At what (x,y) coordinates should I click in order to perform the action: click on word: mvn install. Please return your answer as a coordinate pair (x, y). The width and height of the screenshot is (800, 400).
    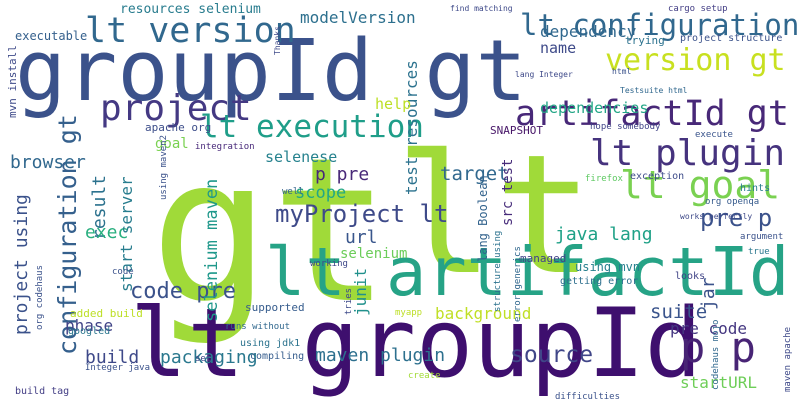
    Looking at the image, I should click on (12, 81).